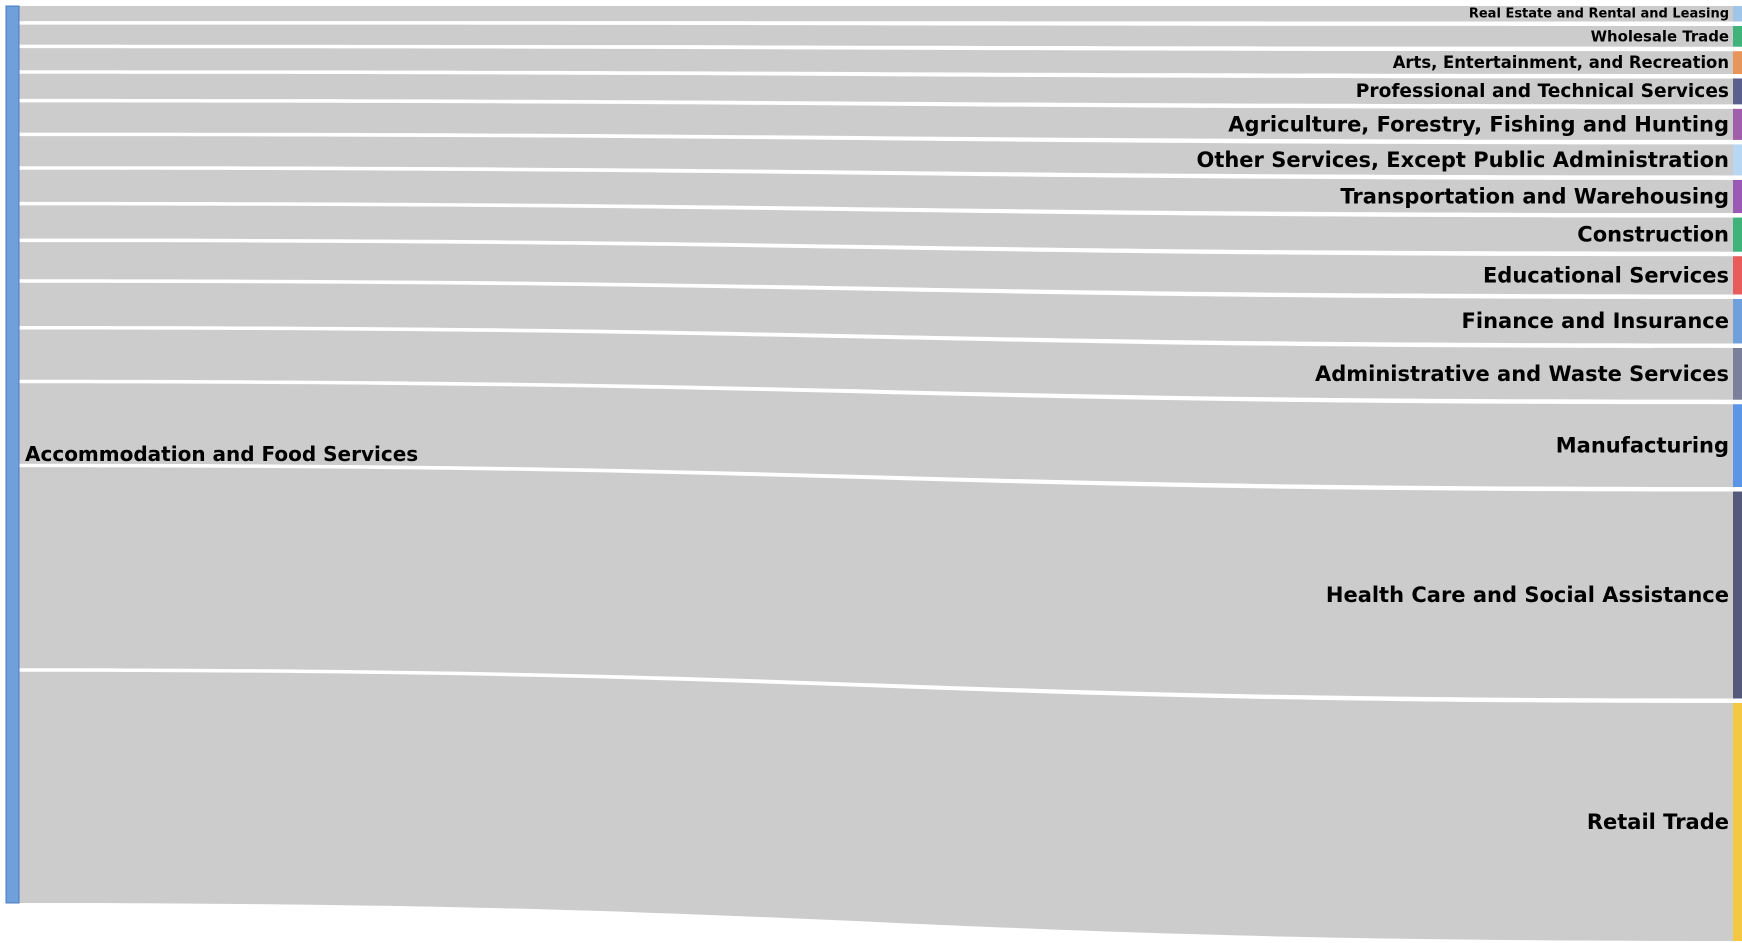 The width and height of the screenshot is (1742, 943). Describe the element at coordinates (1737, 196) in the screenshot. I see `node-transportation-and-warehousing` at that location.